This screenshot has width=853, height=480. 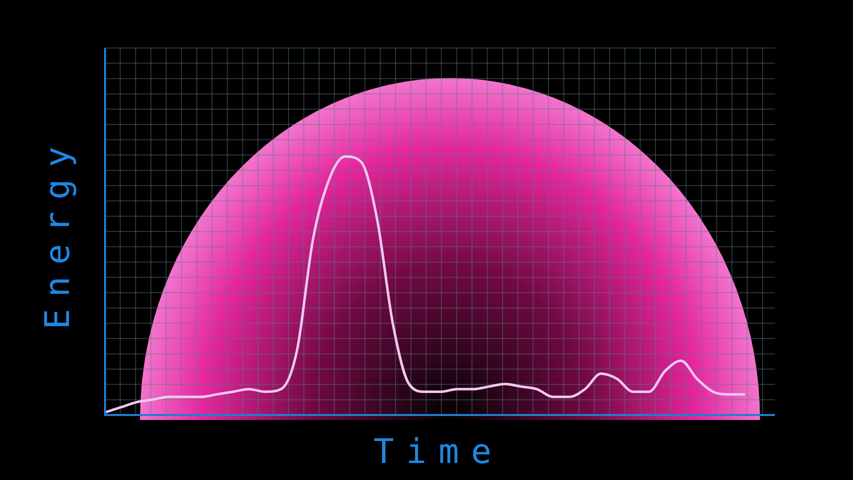 What do you see at coordinates (438, 452) in the screenshot?
I see `x-axis-title: Time` at bounding box center [438, 452].